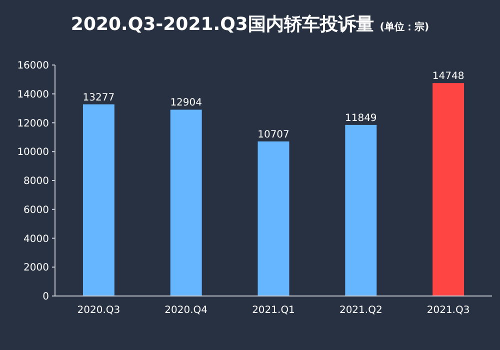 The height and width of the screenshot is (350, 500). I want to click on y-tick-label: 16000, so click(33, 66).